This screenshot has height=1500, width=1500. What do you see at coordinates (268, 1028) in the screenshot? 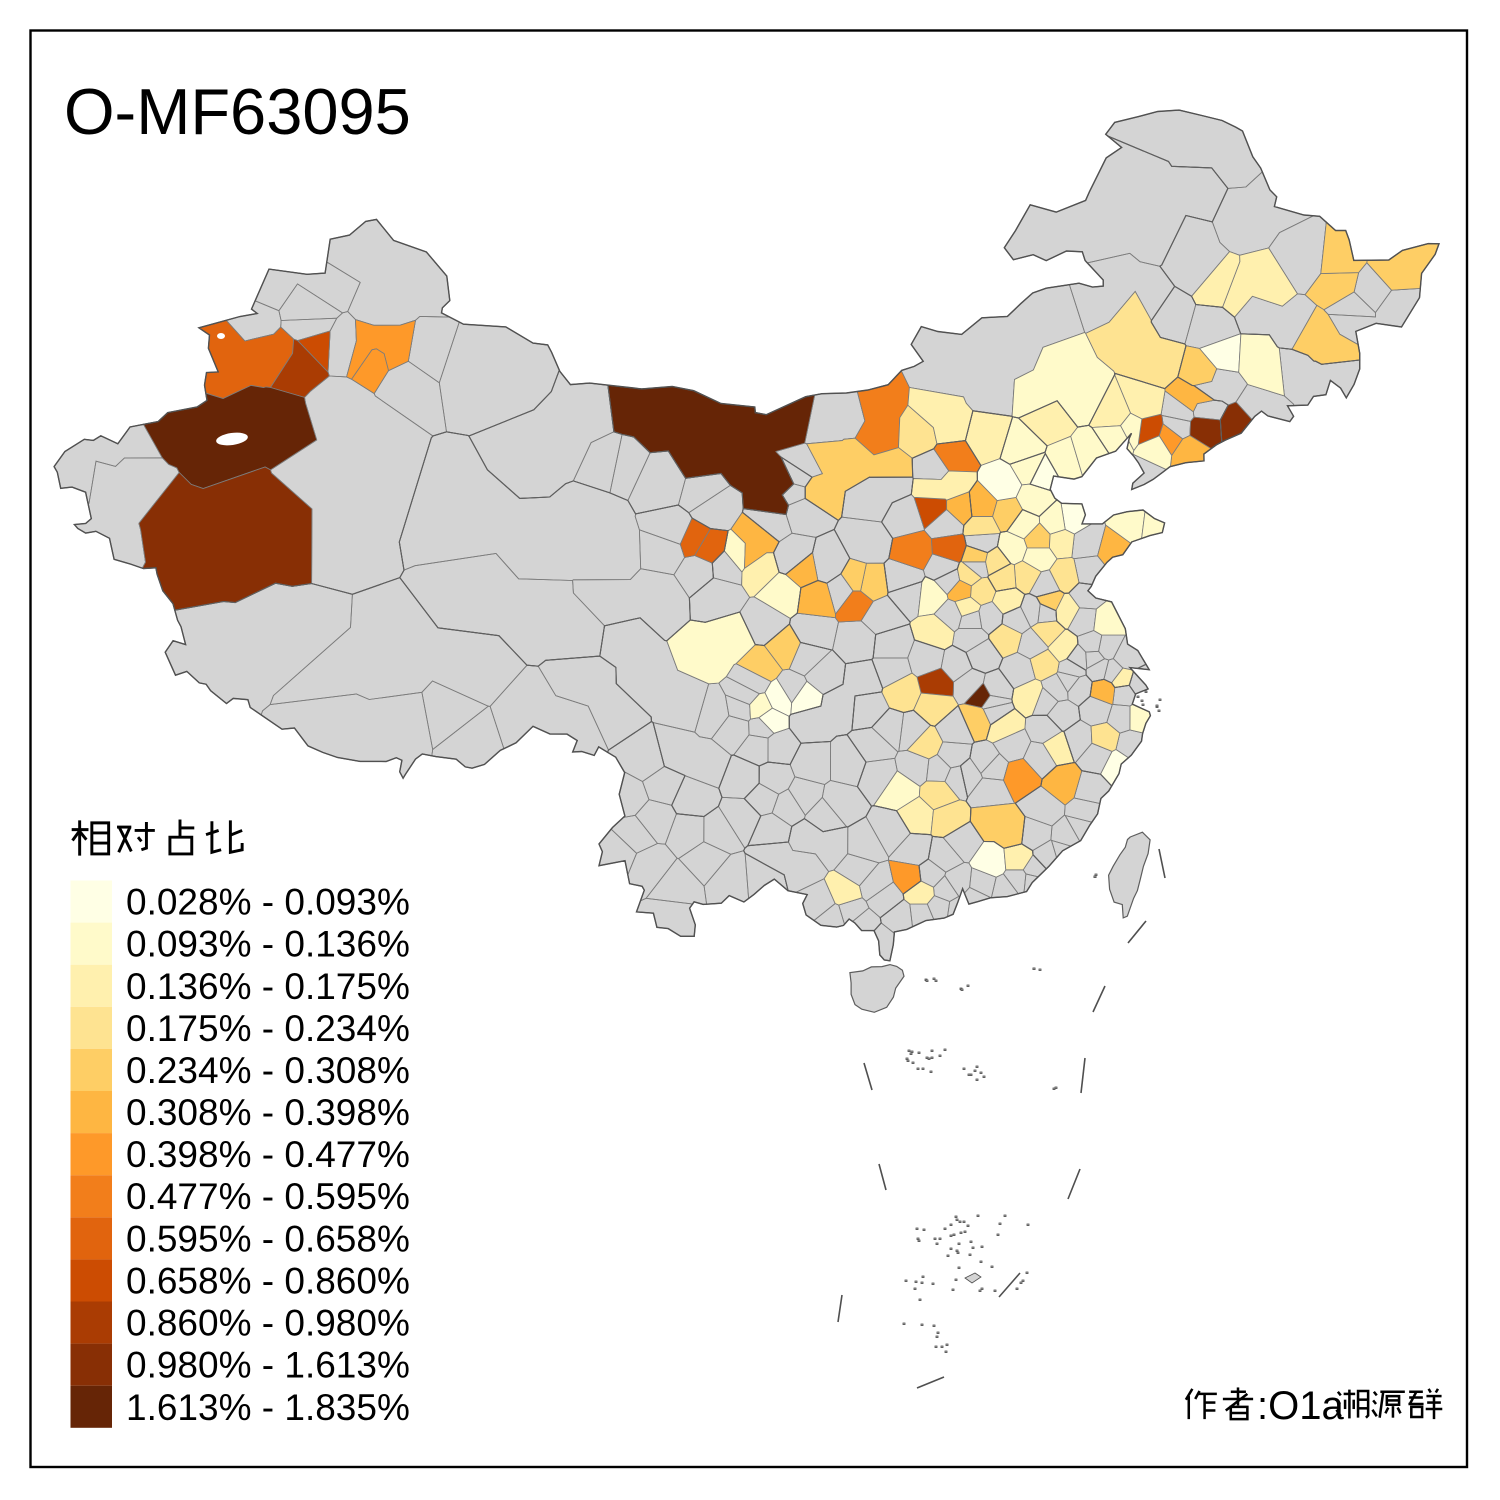
I see `svg-text: 0.175% - 0.234%` at bounding box center [268, 1028].